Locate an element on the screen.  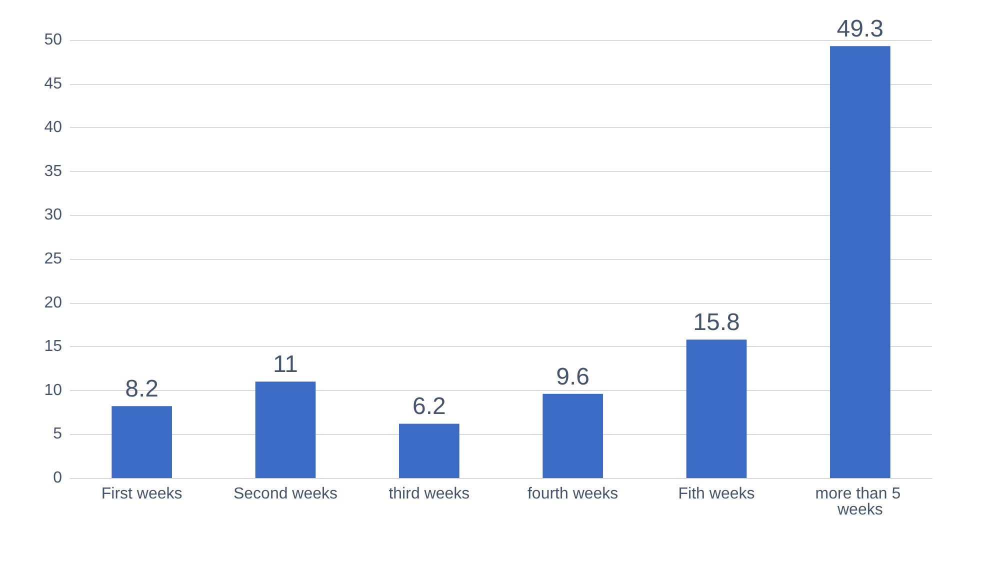
y-tick-label: 25 is located at coordinates (53, 259).